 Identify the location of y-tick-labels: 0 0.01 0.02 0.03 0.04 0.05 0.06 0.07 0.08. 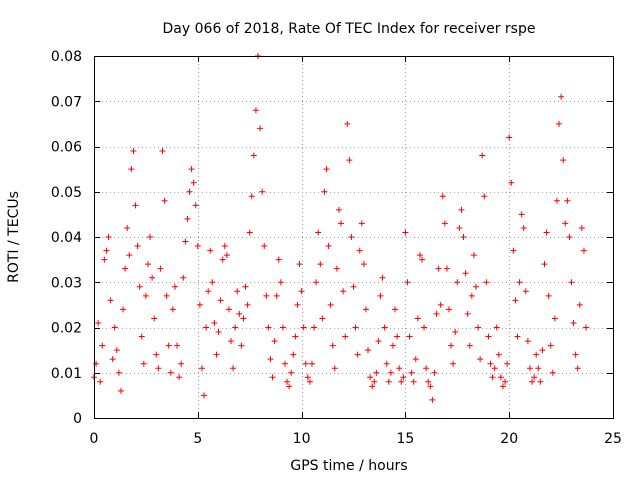
(66, 238).